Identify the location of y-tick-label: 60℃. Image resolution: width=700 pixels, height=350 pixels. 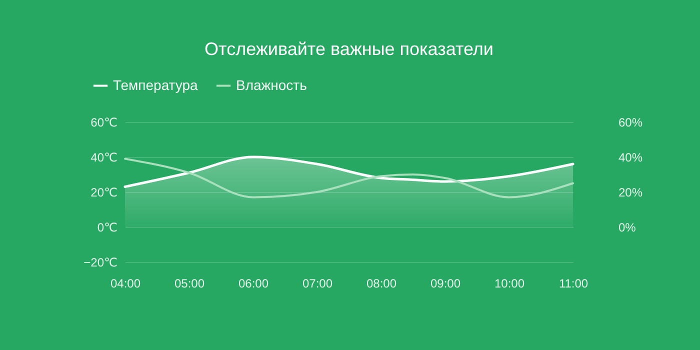
(104, 123).